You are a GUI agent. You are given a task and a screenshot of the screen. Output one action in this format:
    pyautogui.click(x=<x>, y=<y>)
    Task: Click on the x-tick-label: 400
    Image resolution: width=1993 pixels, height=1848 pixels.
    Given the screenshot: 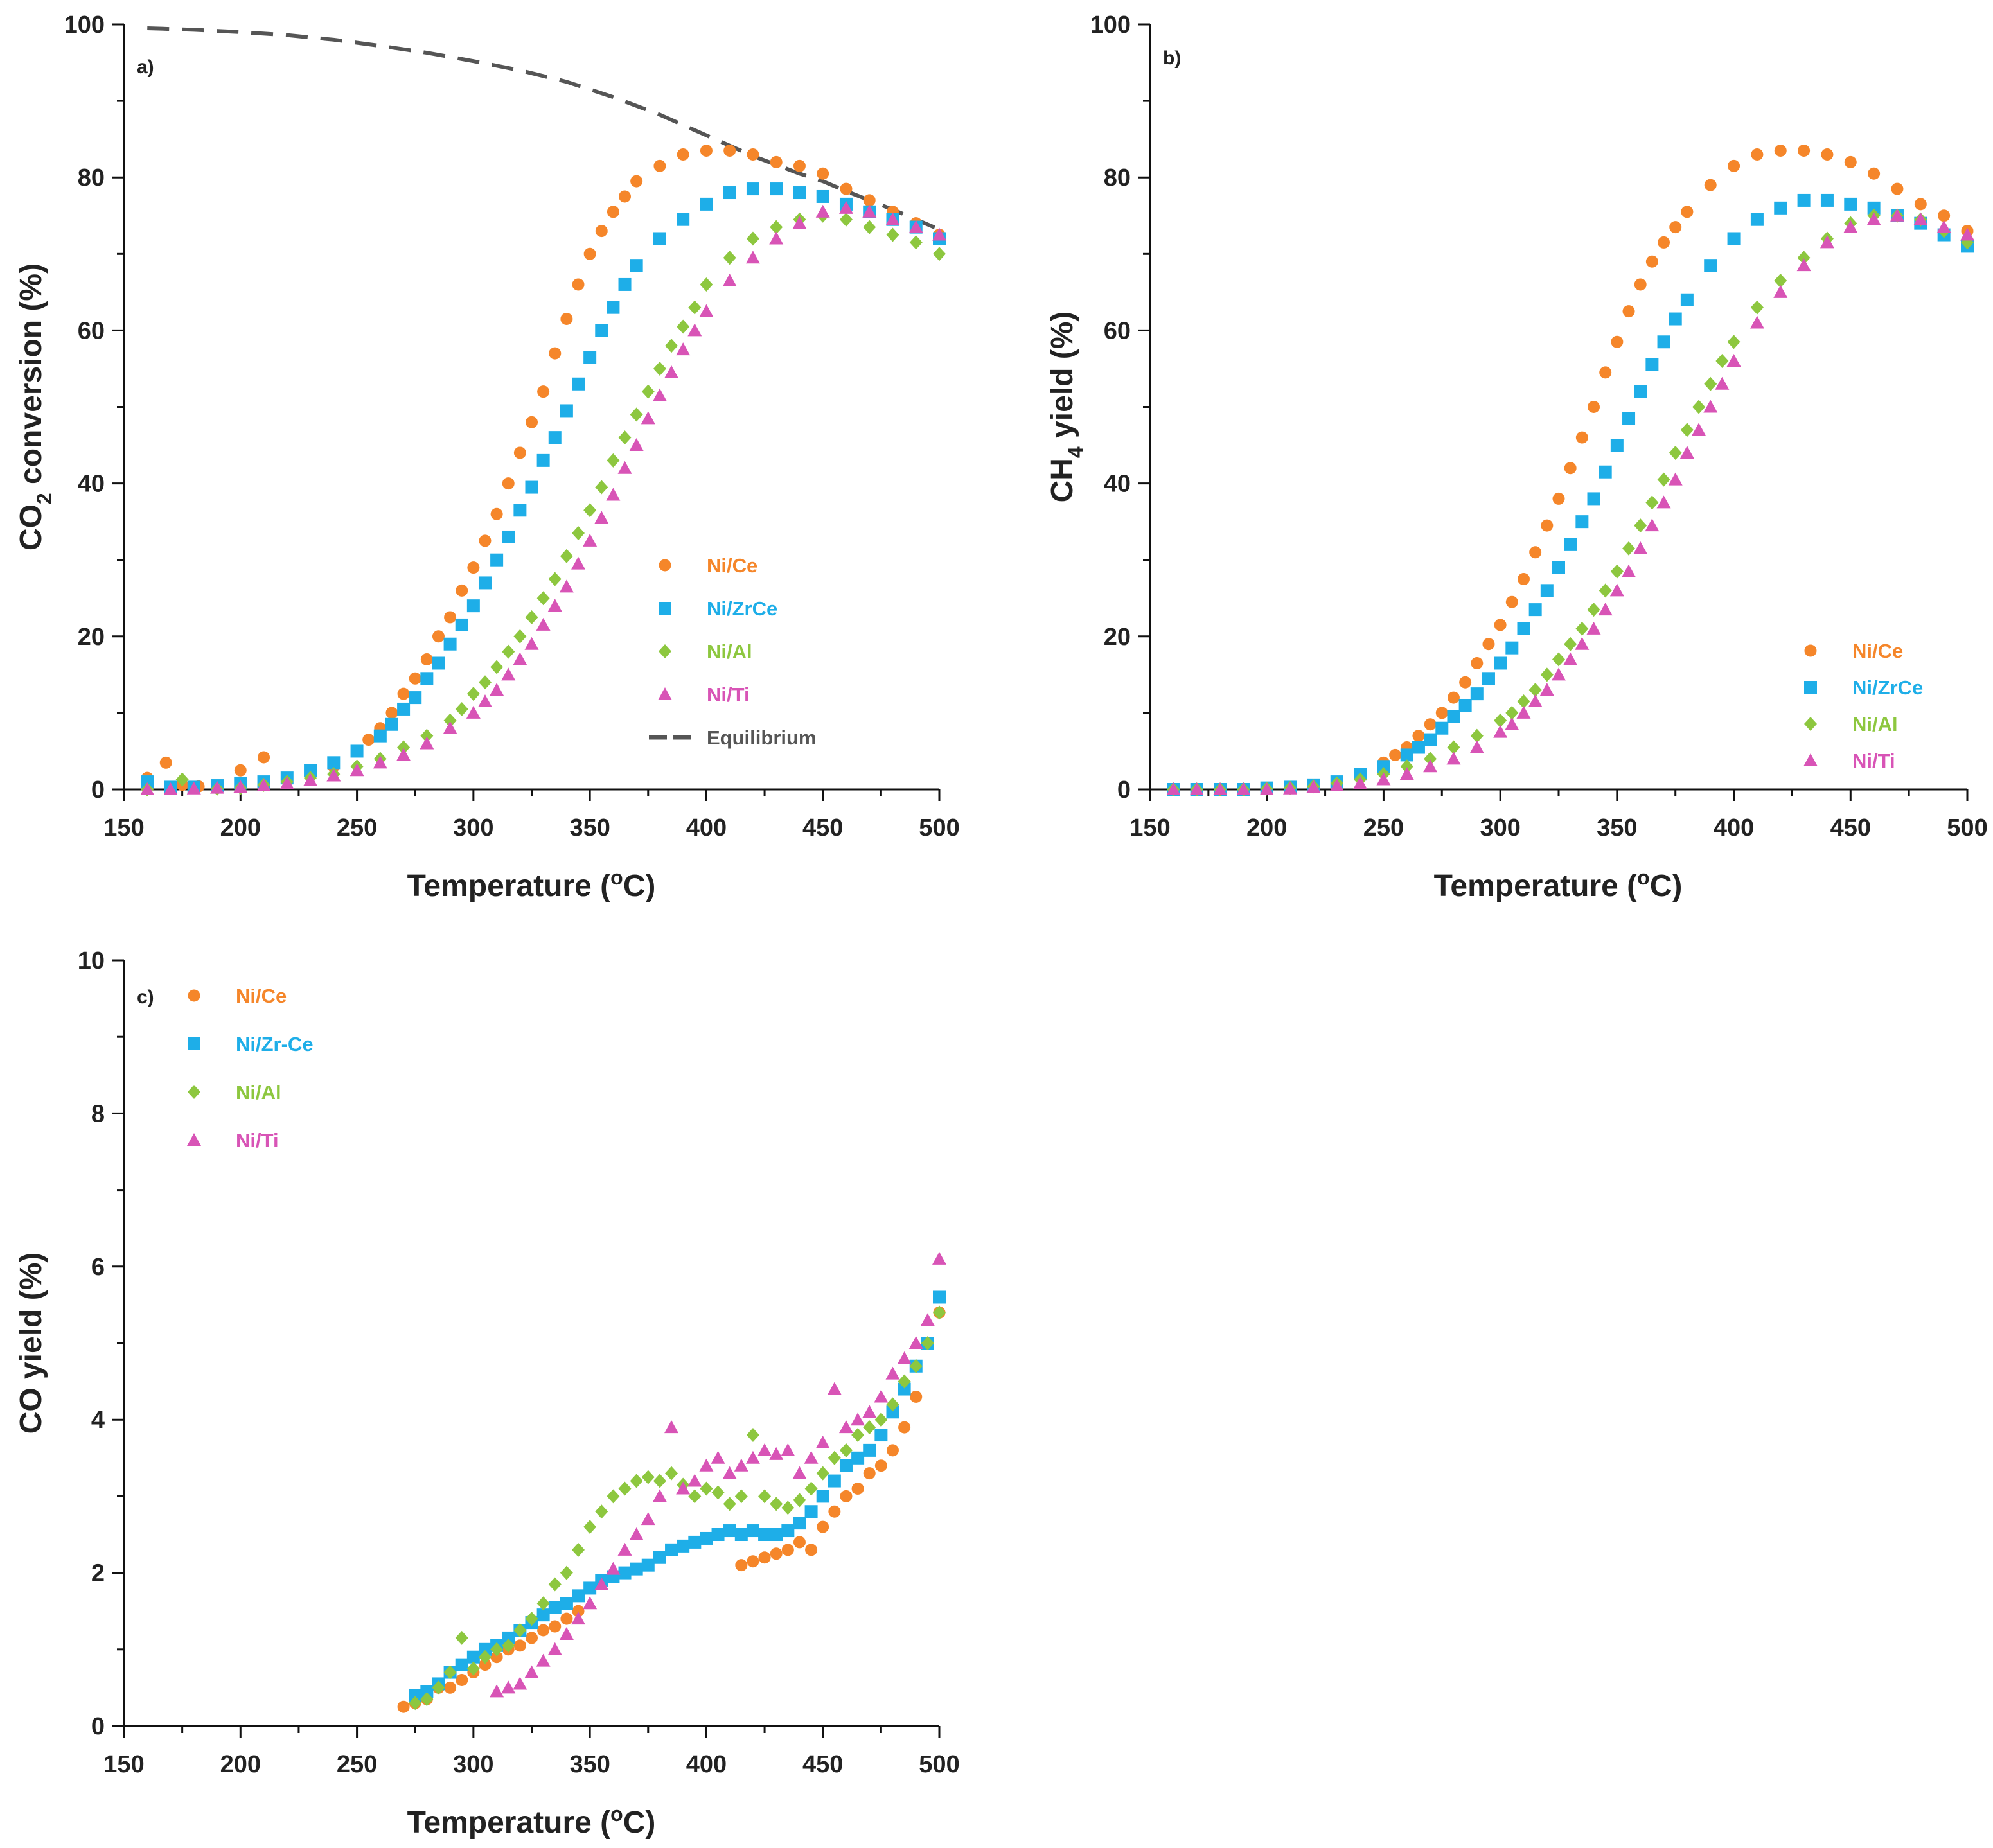 What is the action you would take?
    pyautogui.click(x=706, y=827)
    